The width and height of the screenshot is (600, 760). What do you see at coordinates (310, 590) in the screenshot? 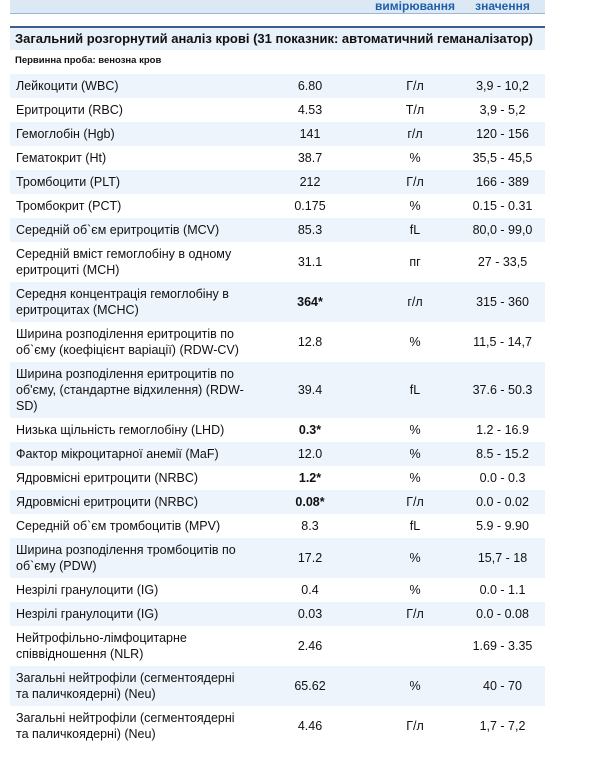
I see `test-value: 0.4` at bounding box center [310, 590].